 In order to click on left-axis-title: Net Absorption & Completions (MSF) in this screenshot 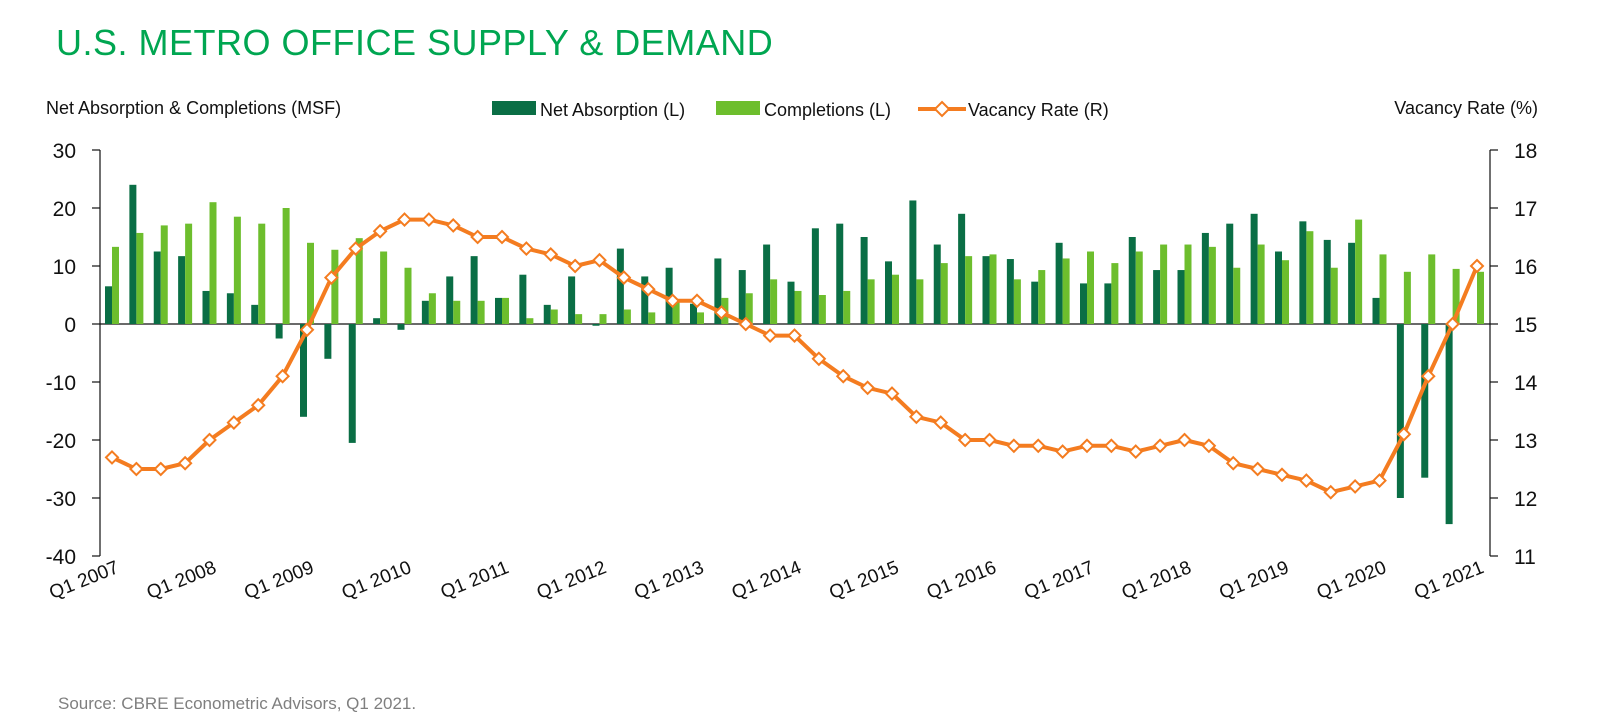, I will do `click(193, 108)`.